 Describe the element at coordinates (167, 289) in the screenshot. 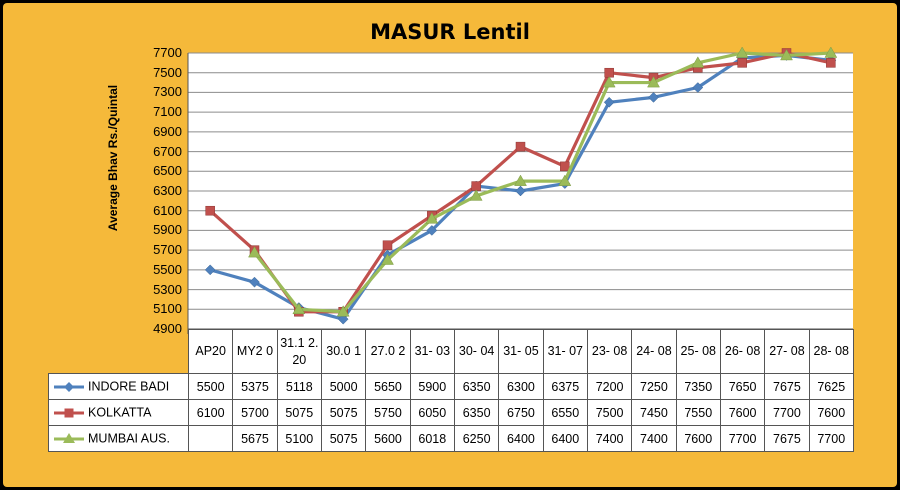

I see `y-tick-label: 5300` at that location.